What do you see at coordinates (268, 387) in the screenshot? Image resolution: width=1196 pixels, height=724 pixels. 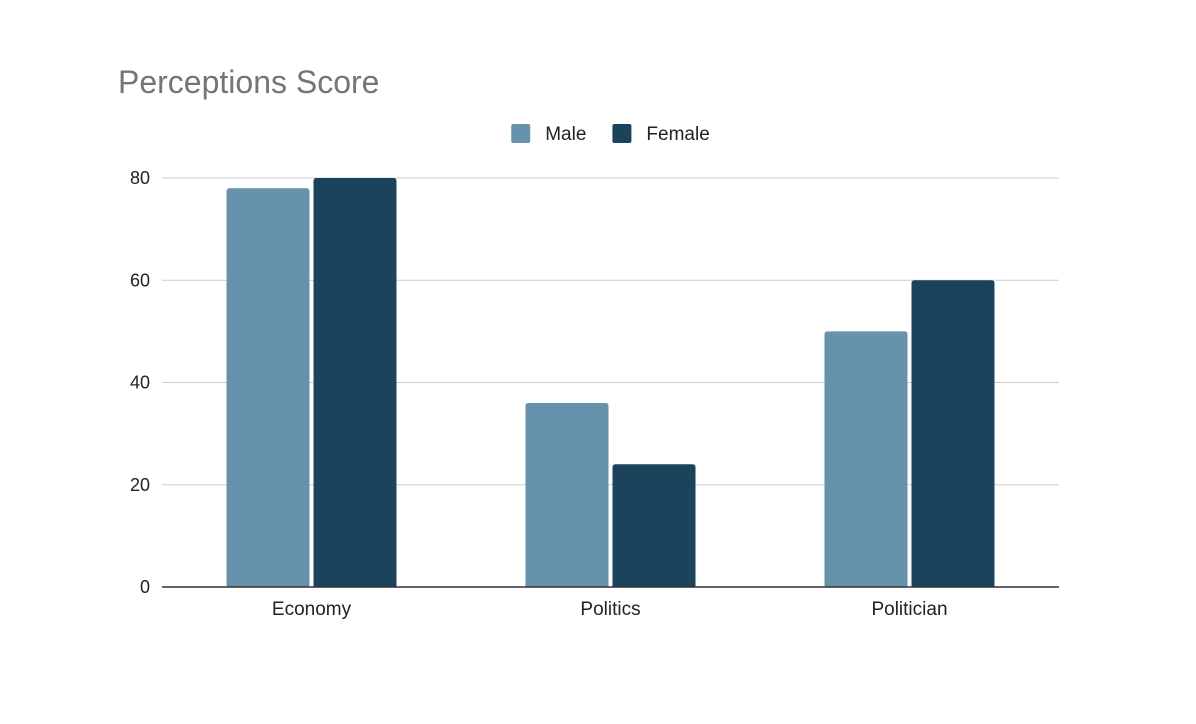 I see `bar-male-economy` at bounding box center [268, 387].